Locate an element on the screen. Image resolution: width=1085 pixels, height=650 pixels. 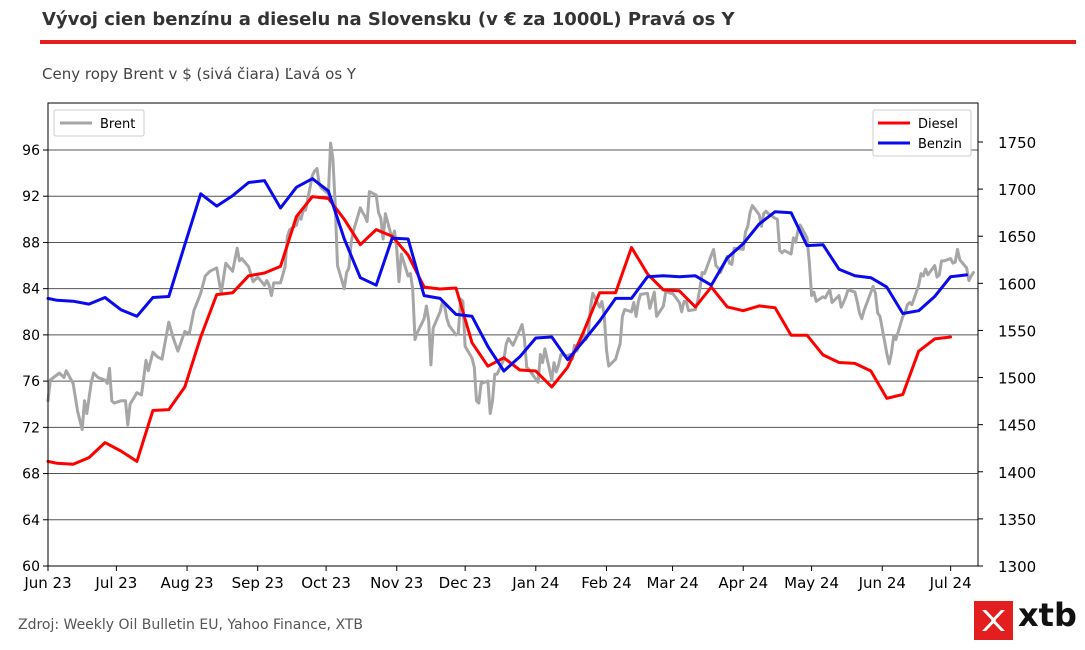
right-tick-label: 1550 is located at coordinates (1017, 331).